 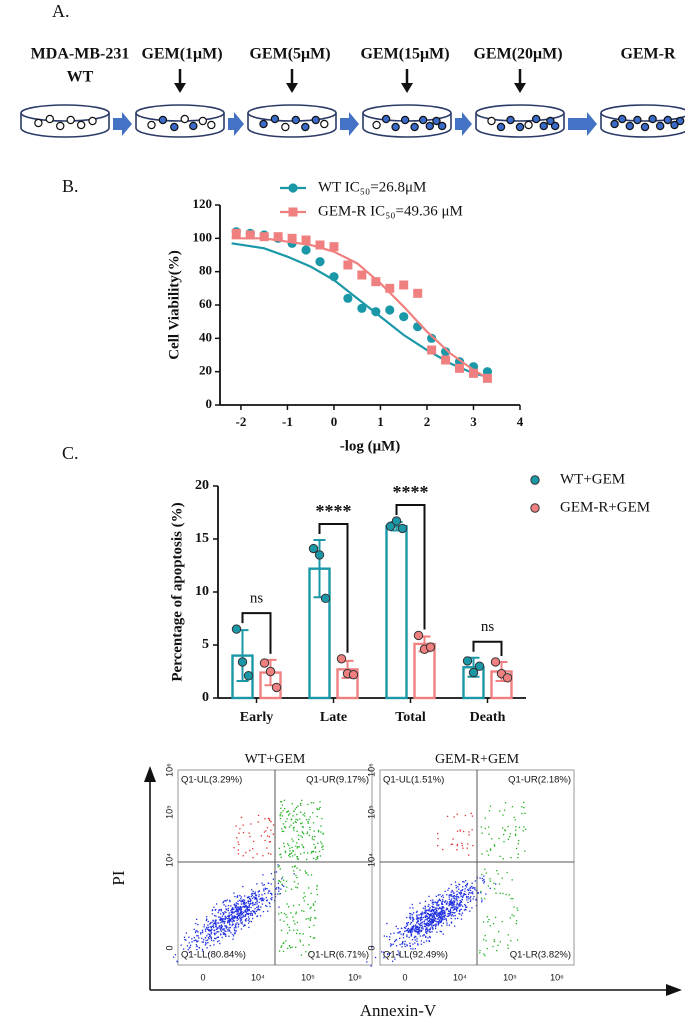 What do you see at coordinates (362, 308) in the screenshot?
I see `data-point` at bounding box center [362, 308].